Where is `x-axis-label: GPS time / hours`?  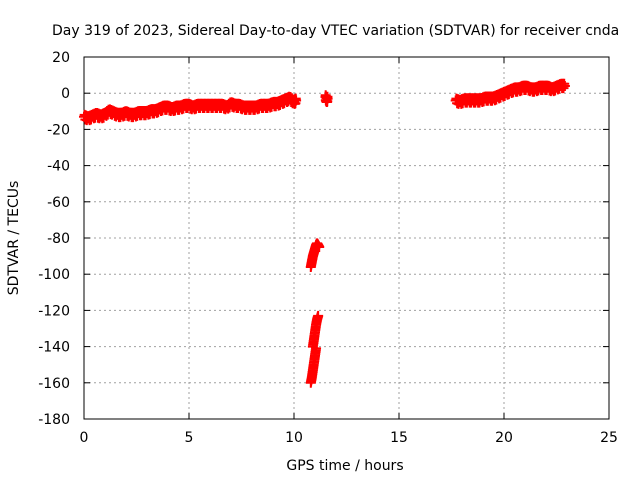
x-axis-label: GPS time / hours is located at coordinates (344, 466).